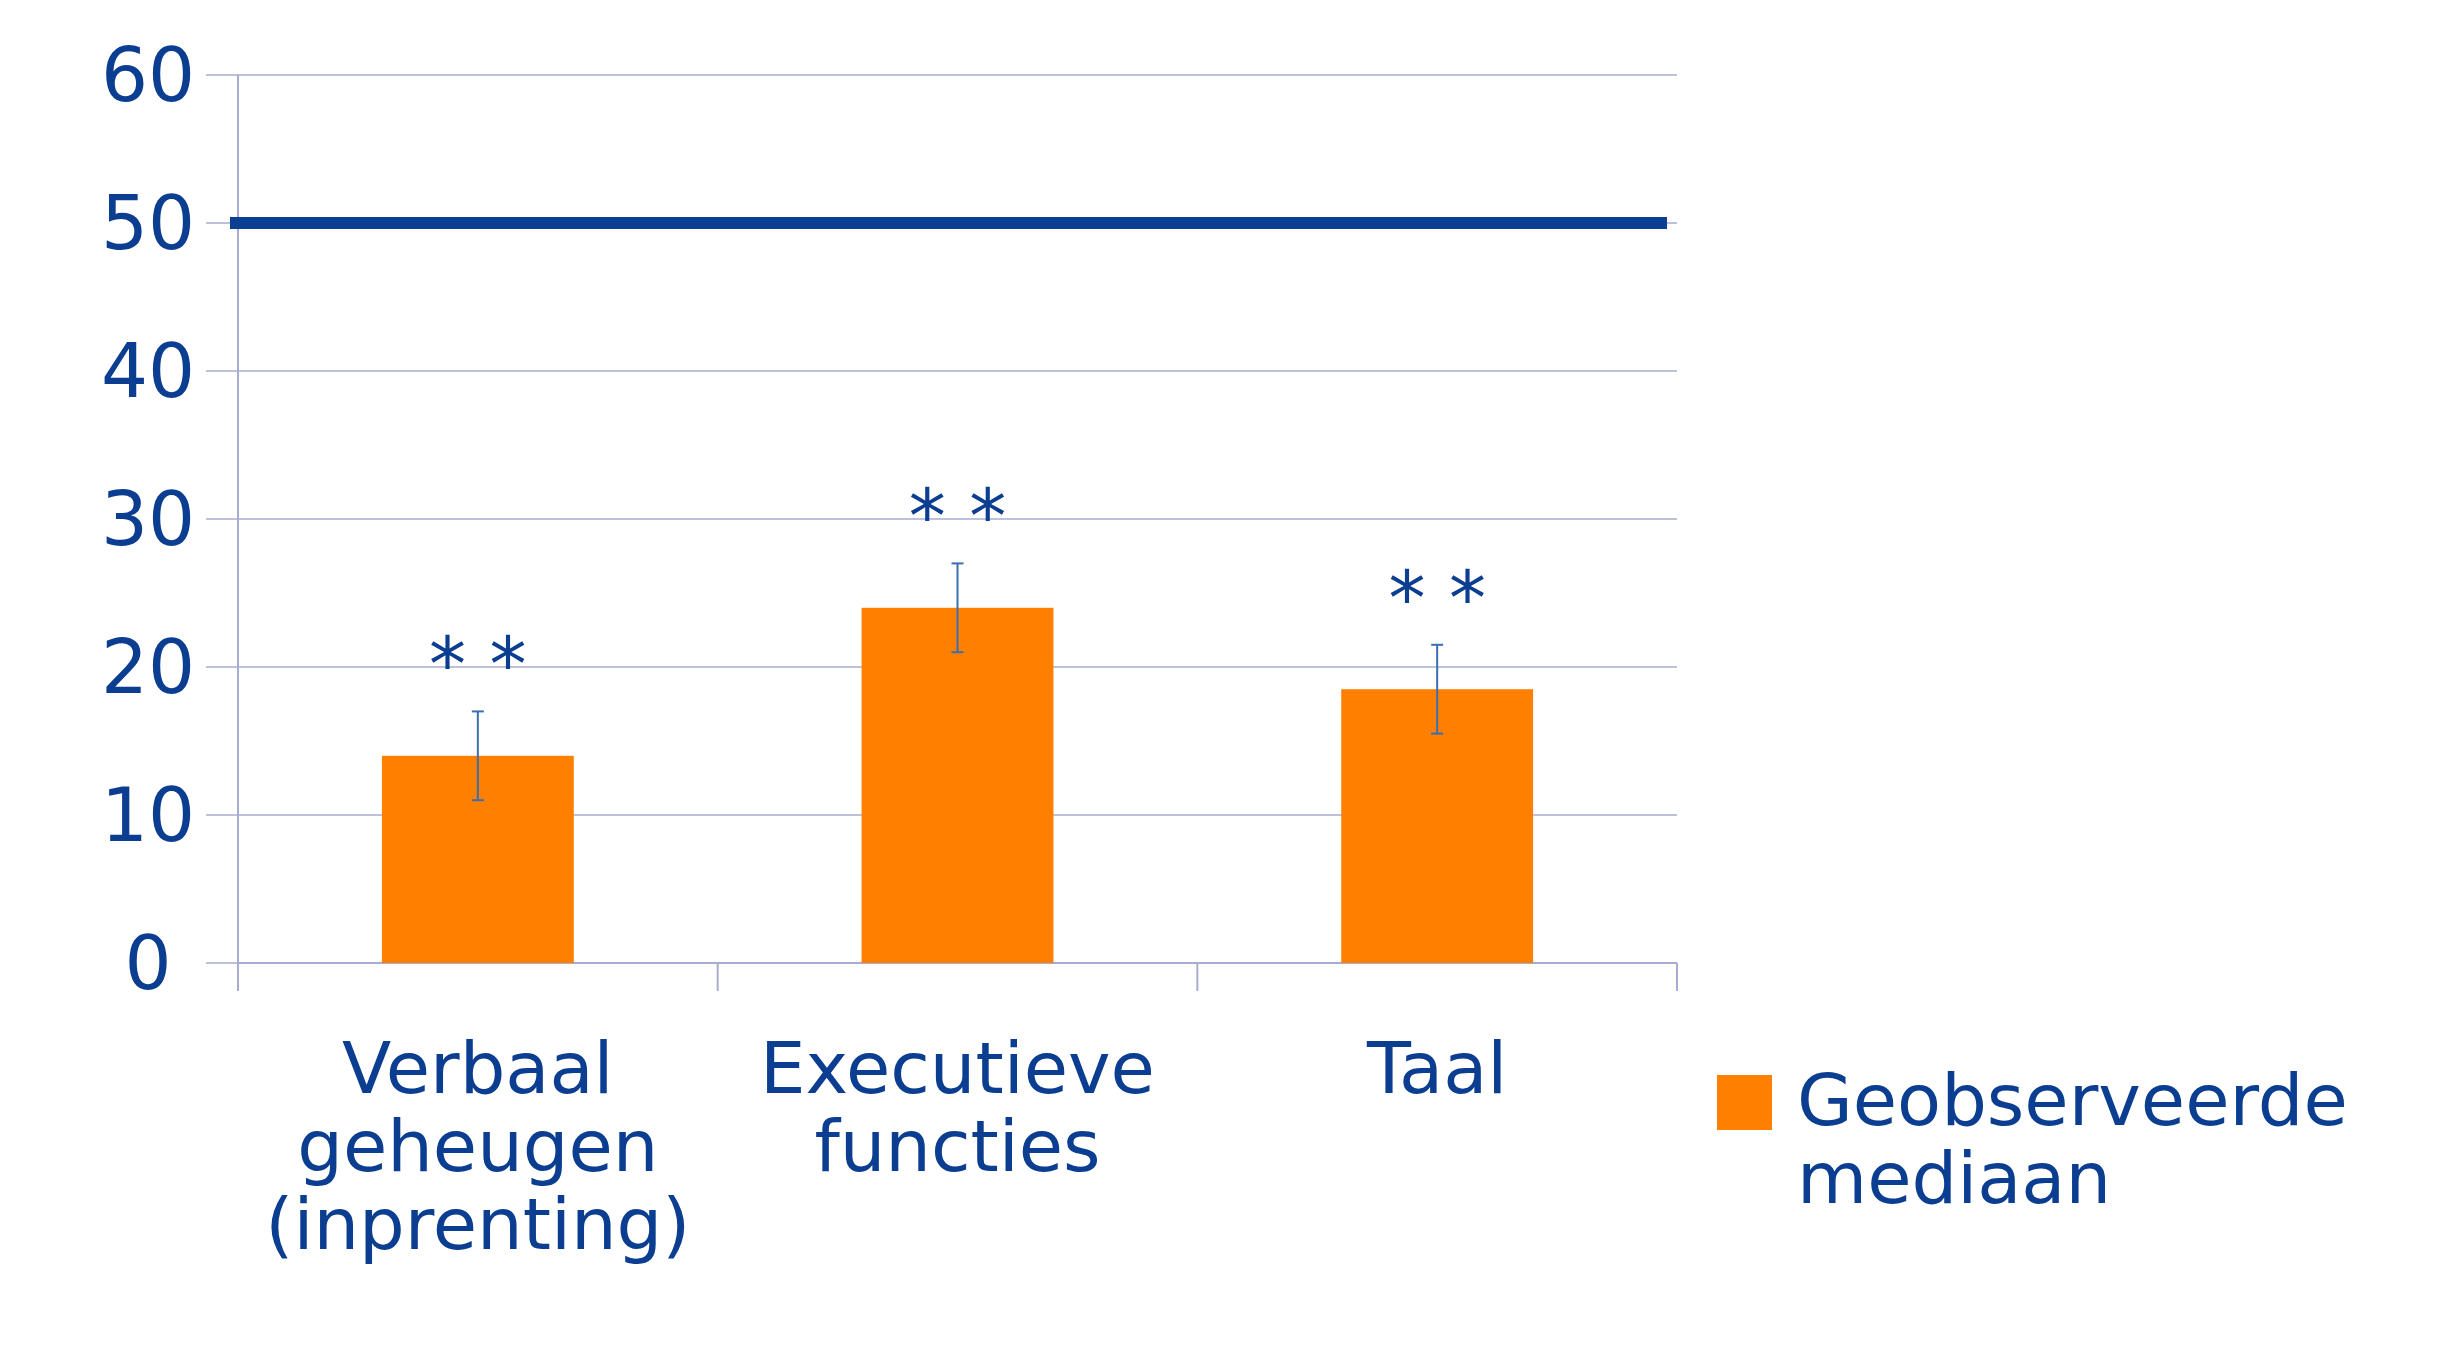 The height and width of the screenshot is (1366, 2458). I want to click on x-tick-label: Verbaal geheugen (inprenting), so click(478, 1146).